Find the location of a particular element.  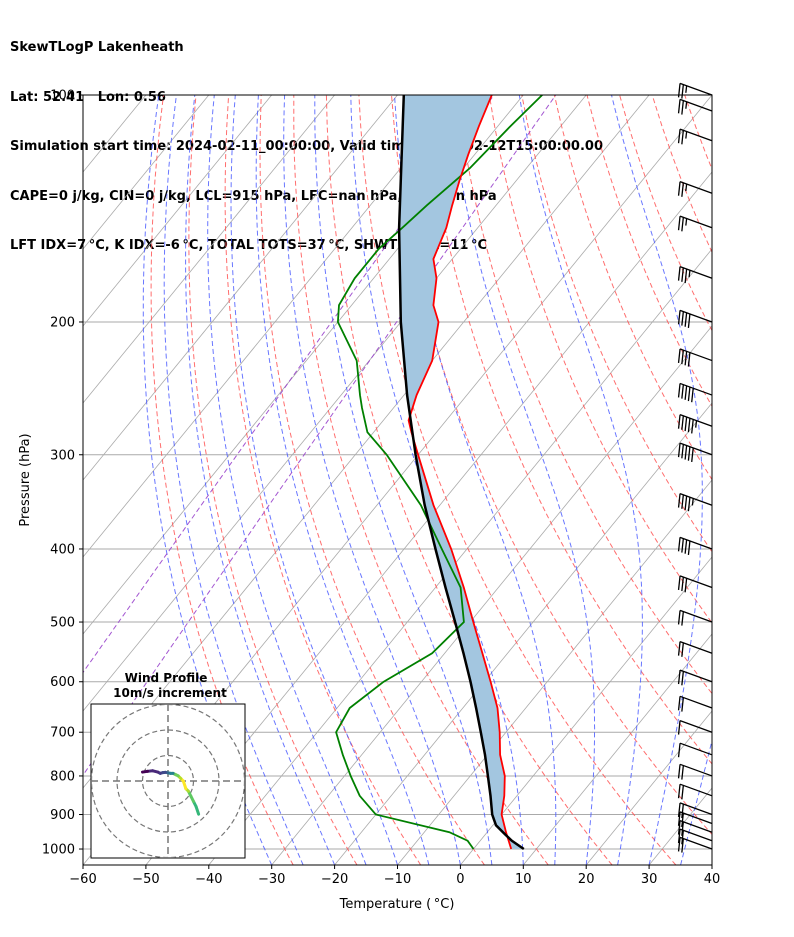

y-tick-label: 400 is located at coordinates (62, 549).